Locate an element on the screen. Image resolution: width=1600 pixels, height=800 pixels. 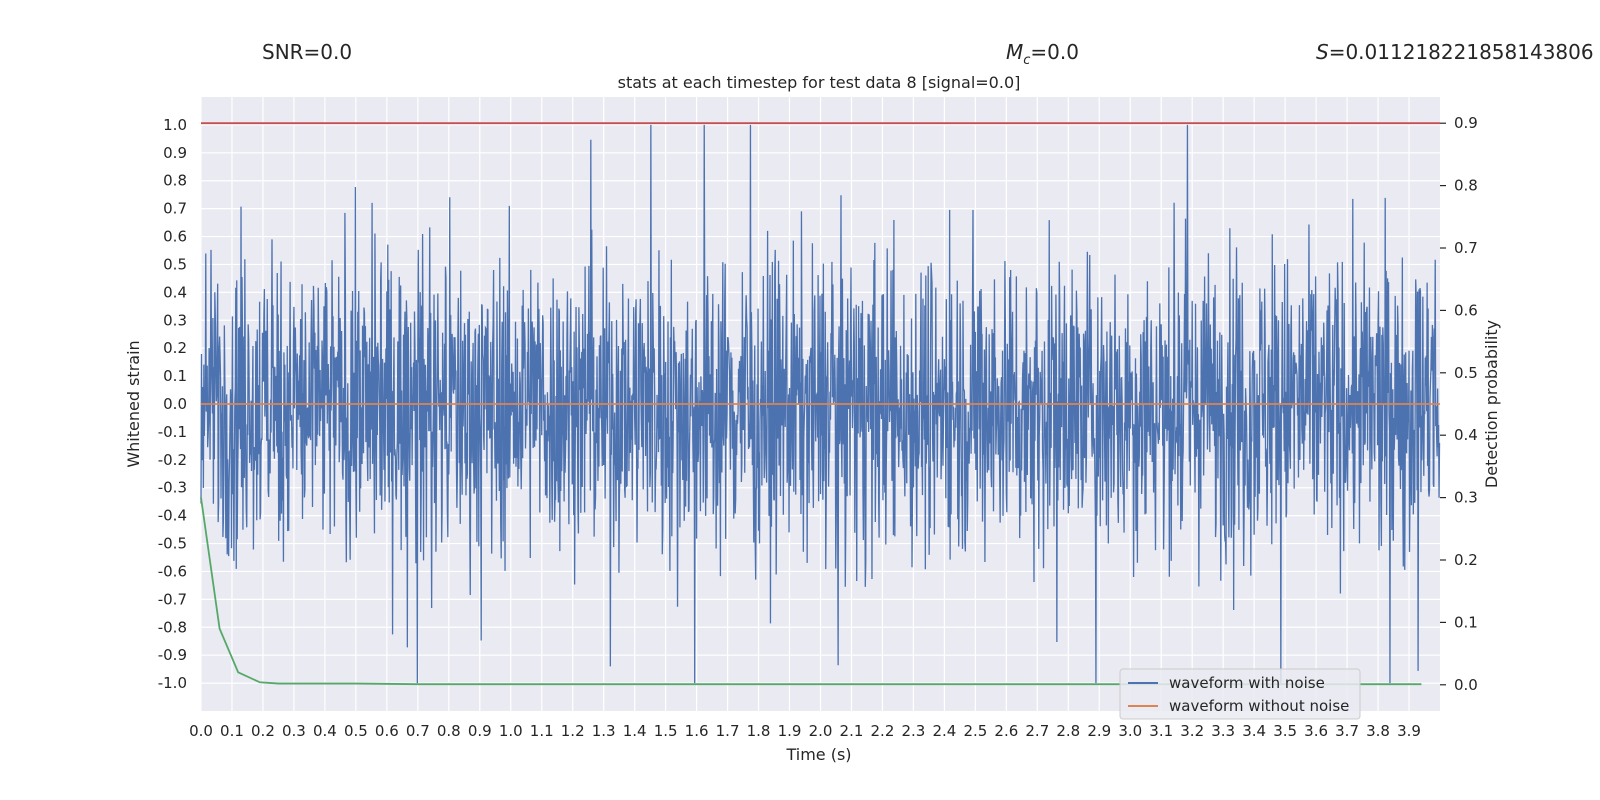
chirp-mass-value: =0.0 is located at coordinates (1054, 52).